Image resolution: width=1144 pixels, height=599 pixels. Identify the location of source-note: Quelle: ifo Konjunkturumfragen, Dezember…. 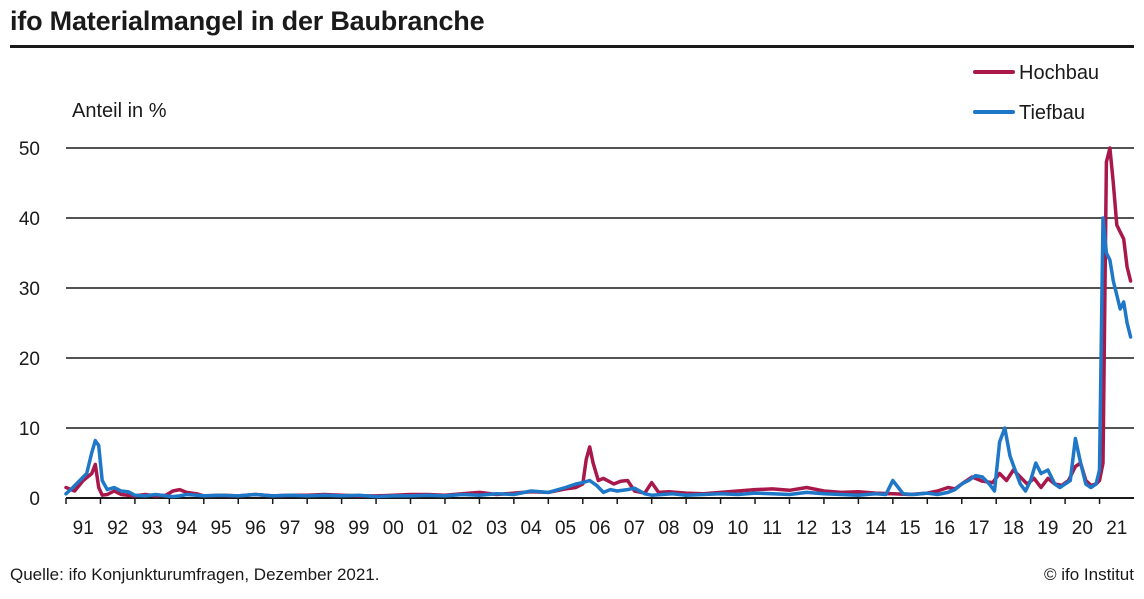
(195, 574).